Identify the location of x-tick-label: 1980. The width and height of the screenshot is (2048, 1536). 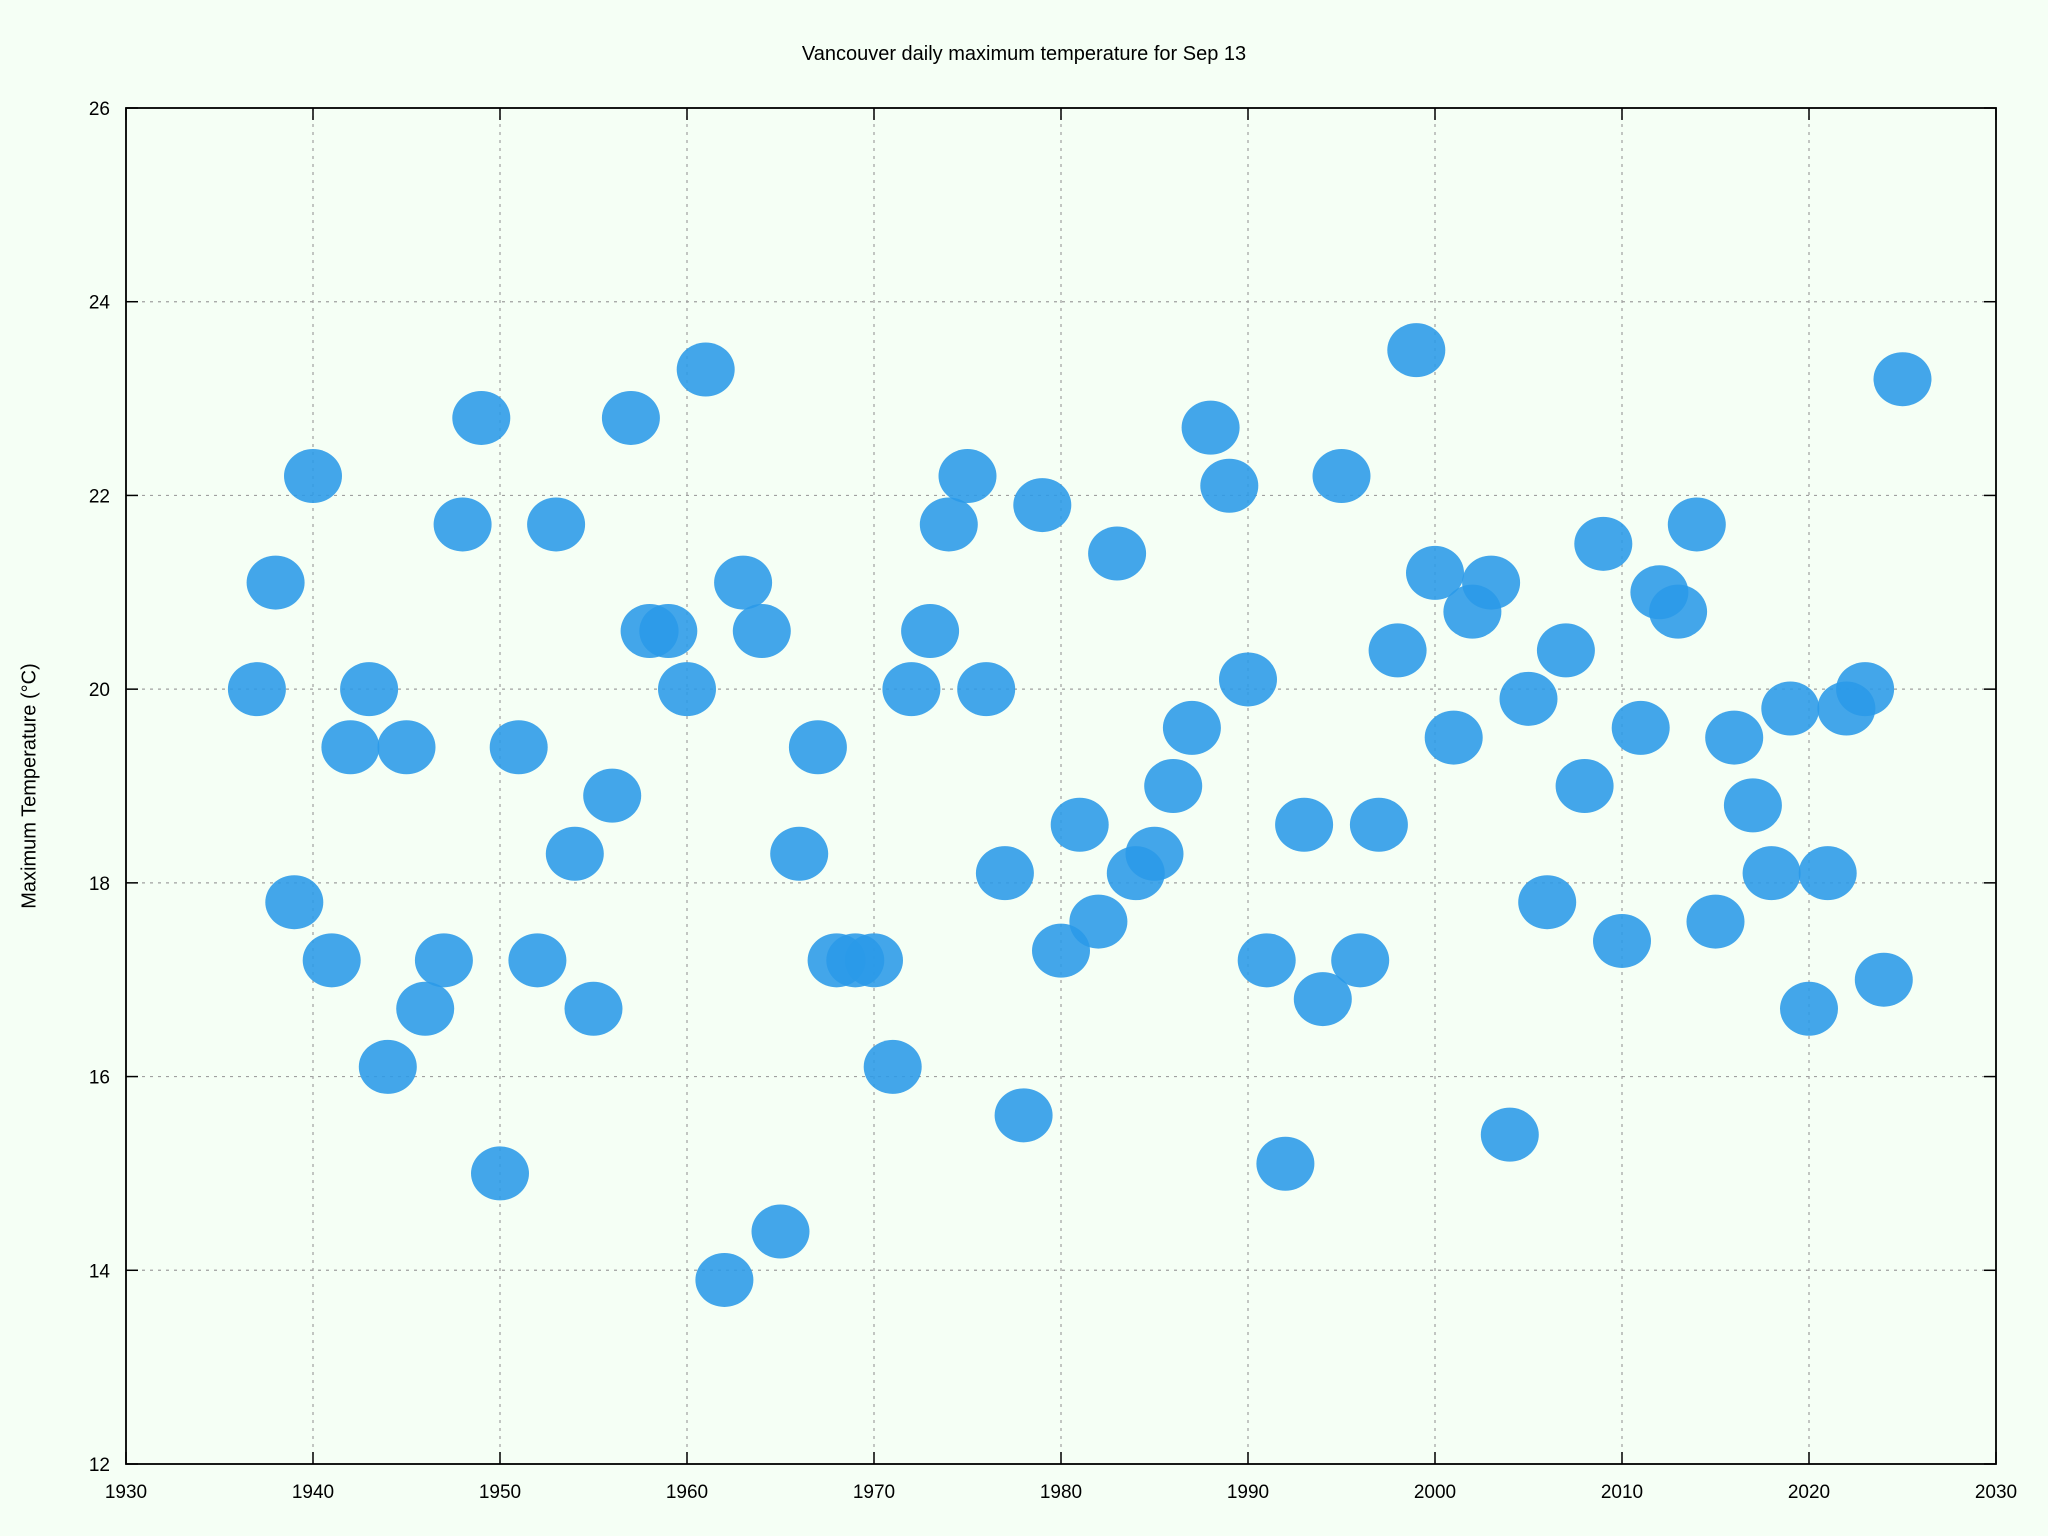
(1061, 1492).